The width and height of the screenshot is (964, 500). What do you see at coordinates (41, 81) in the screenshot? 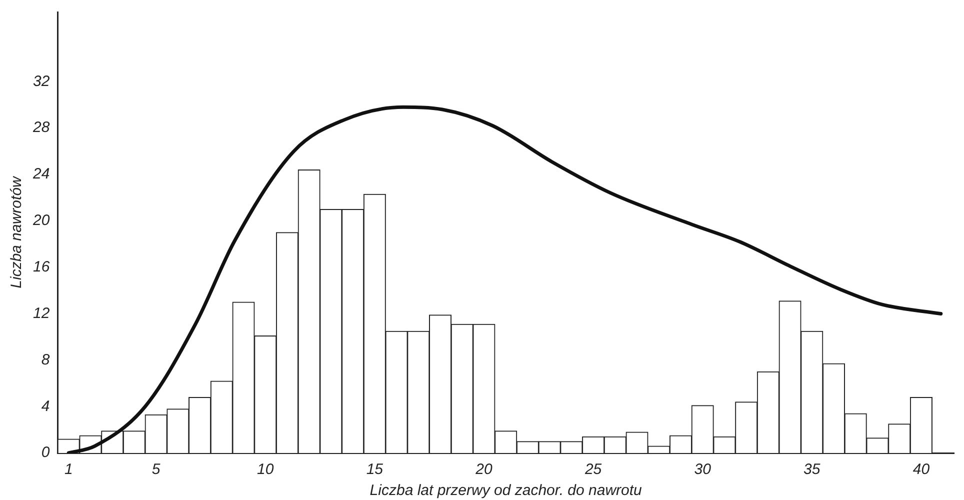
I see `y-tick-label: 32` at bounding box center [41, 81].